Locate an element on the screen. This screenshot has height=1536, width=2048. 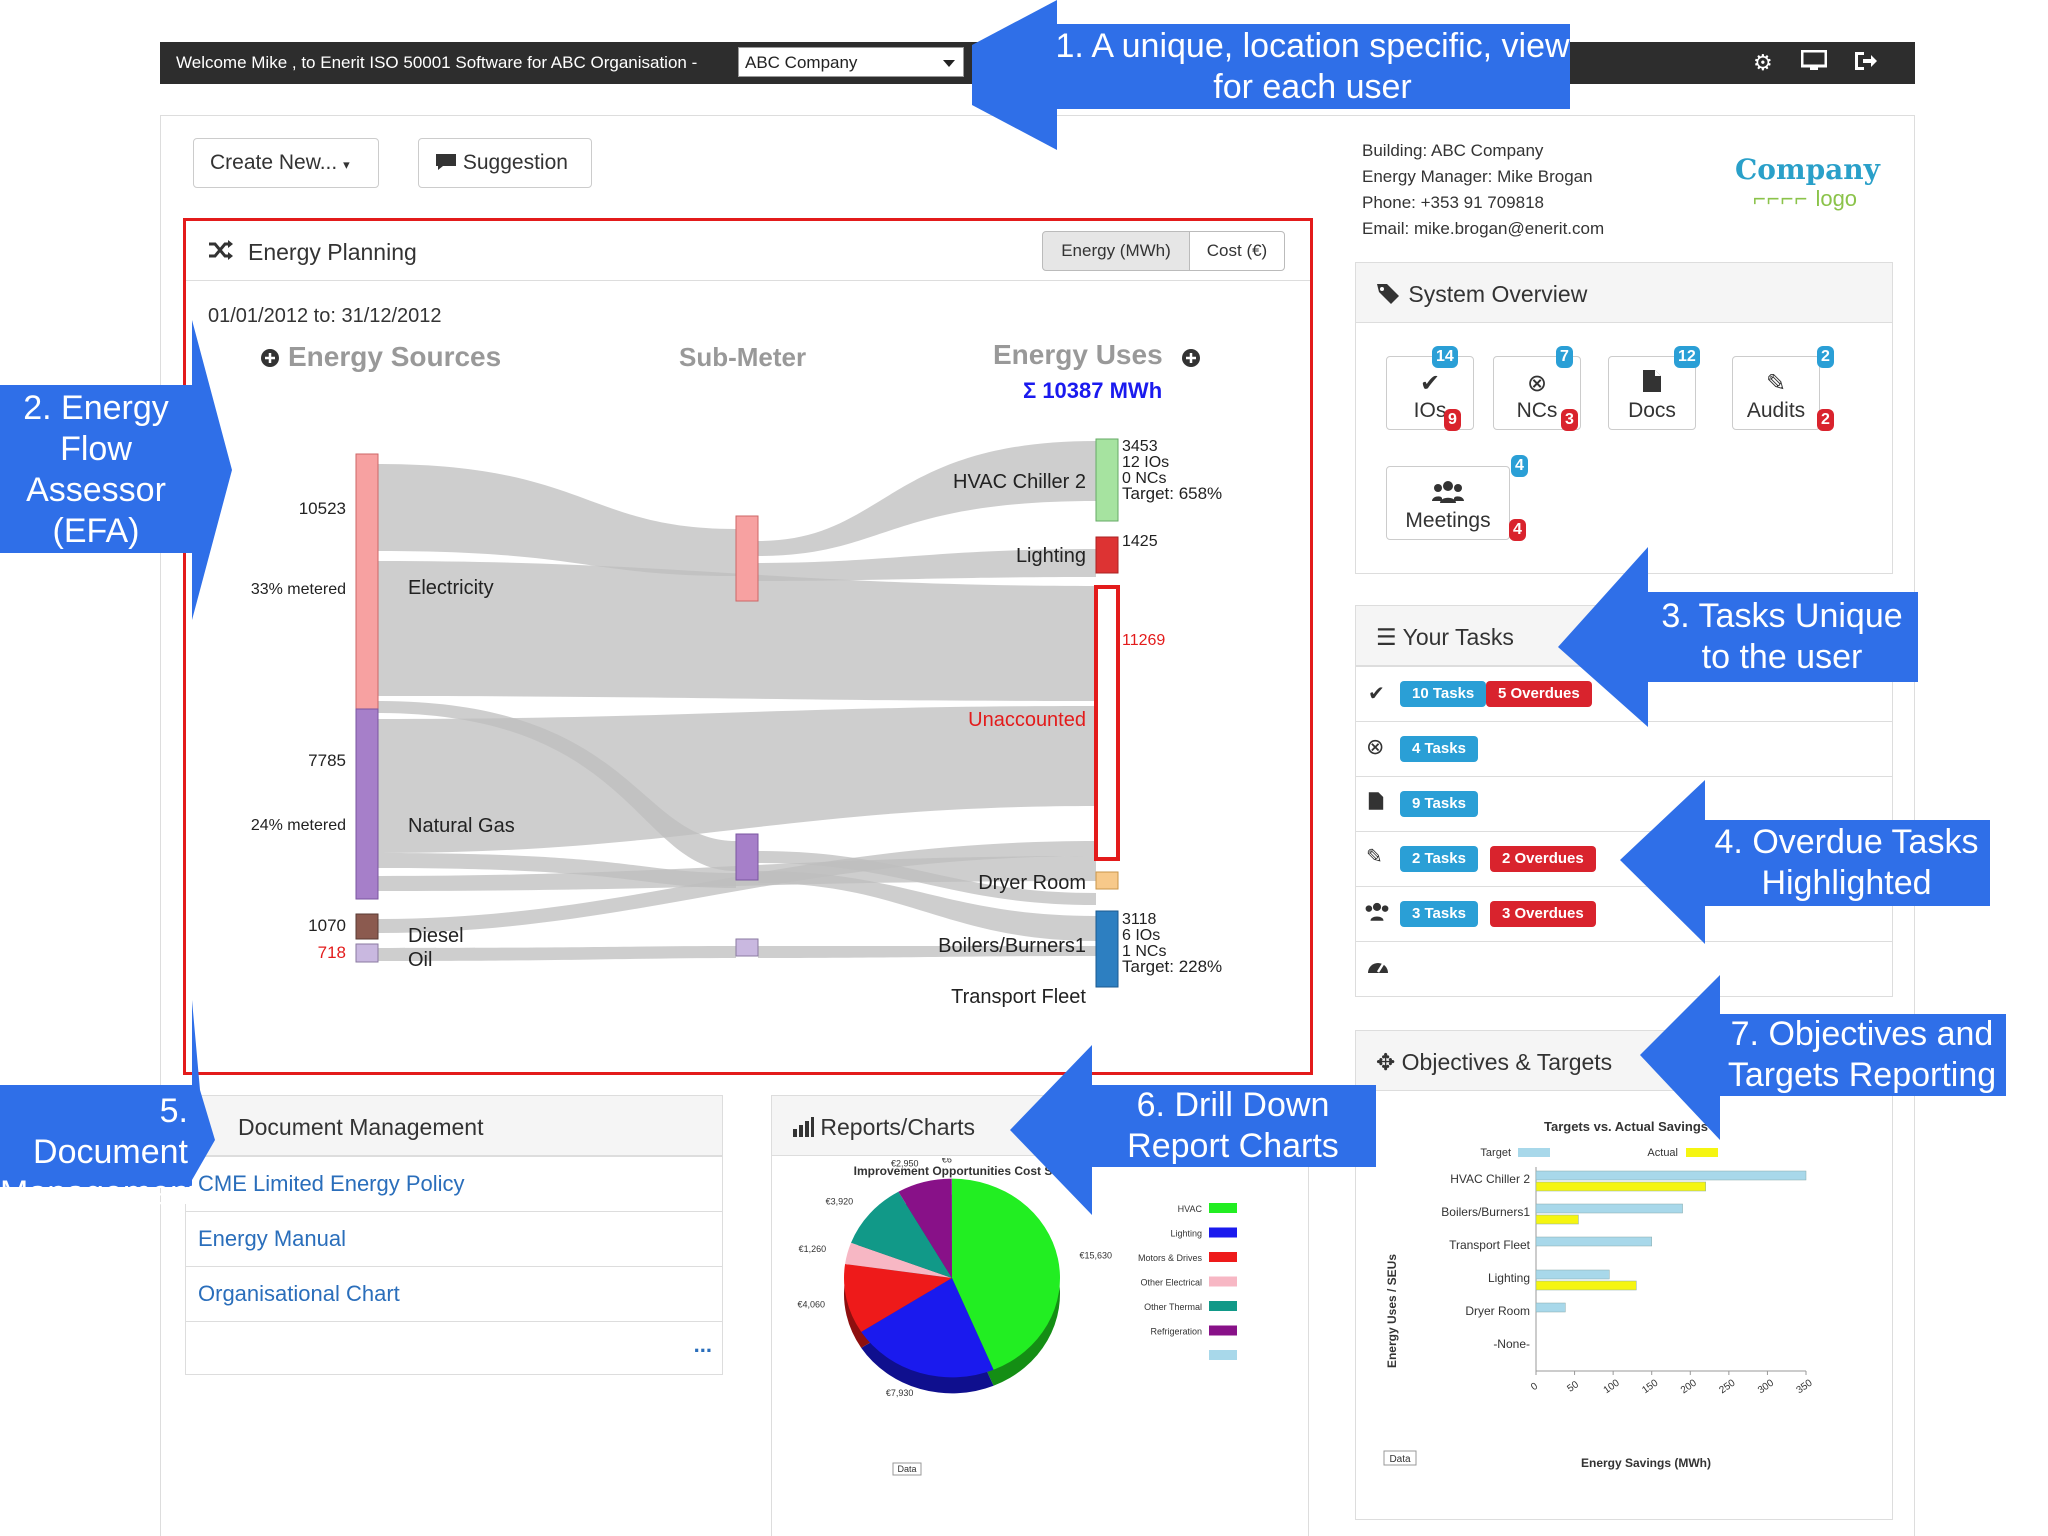
overdue-pill: 5 Overdues is located at coordinates (1539, 694).